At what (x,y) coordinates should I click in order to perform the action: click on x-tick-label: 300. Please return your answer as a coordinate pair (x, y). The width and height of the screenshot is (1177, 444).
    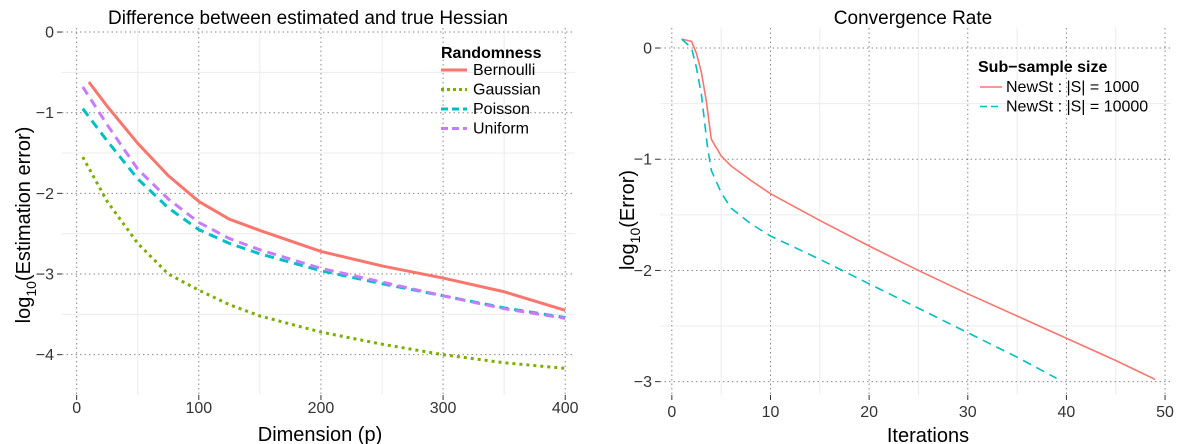
    Looking at the image, I should click on (443, 408).